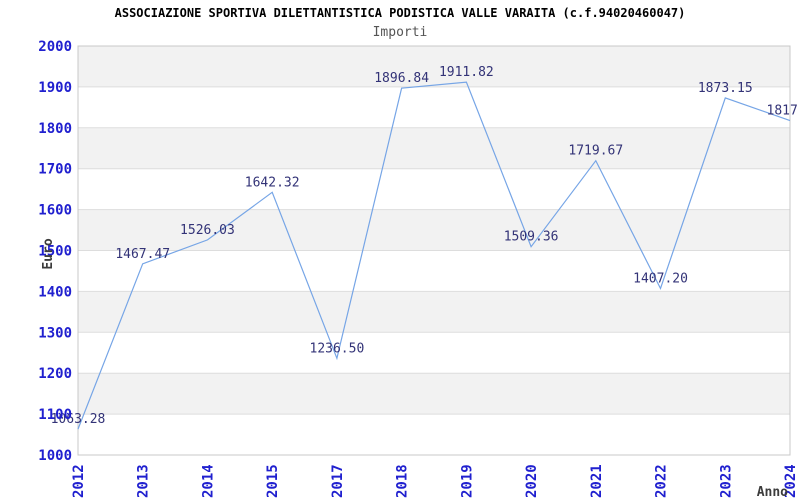 The height and width of the screenshot is (500, 800). I want to click on y-tick-label: 1300, so click(55, 333).